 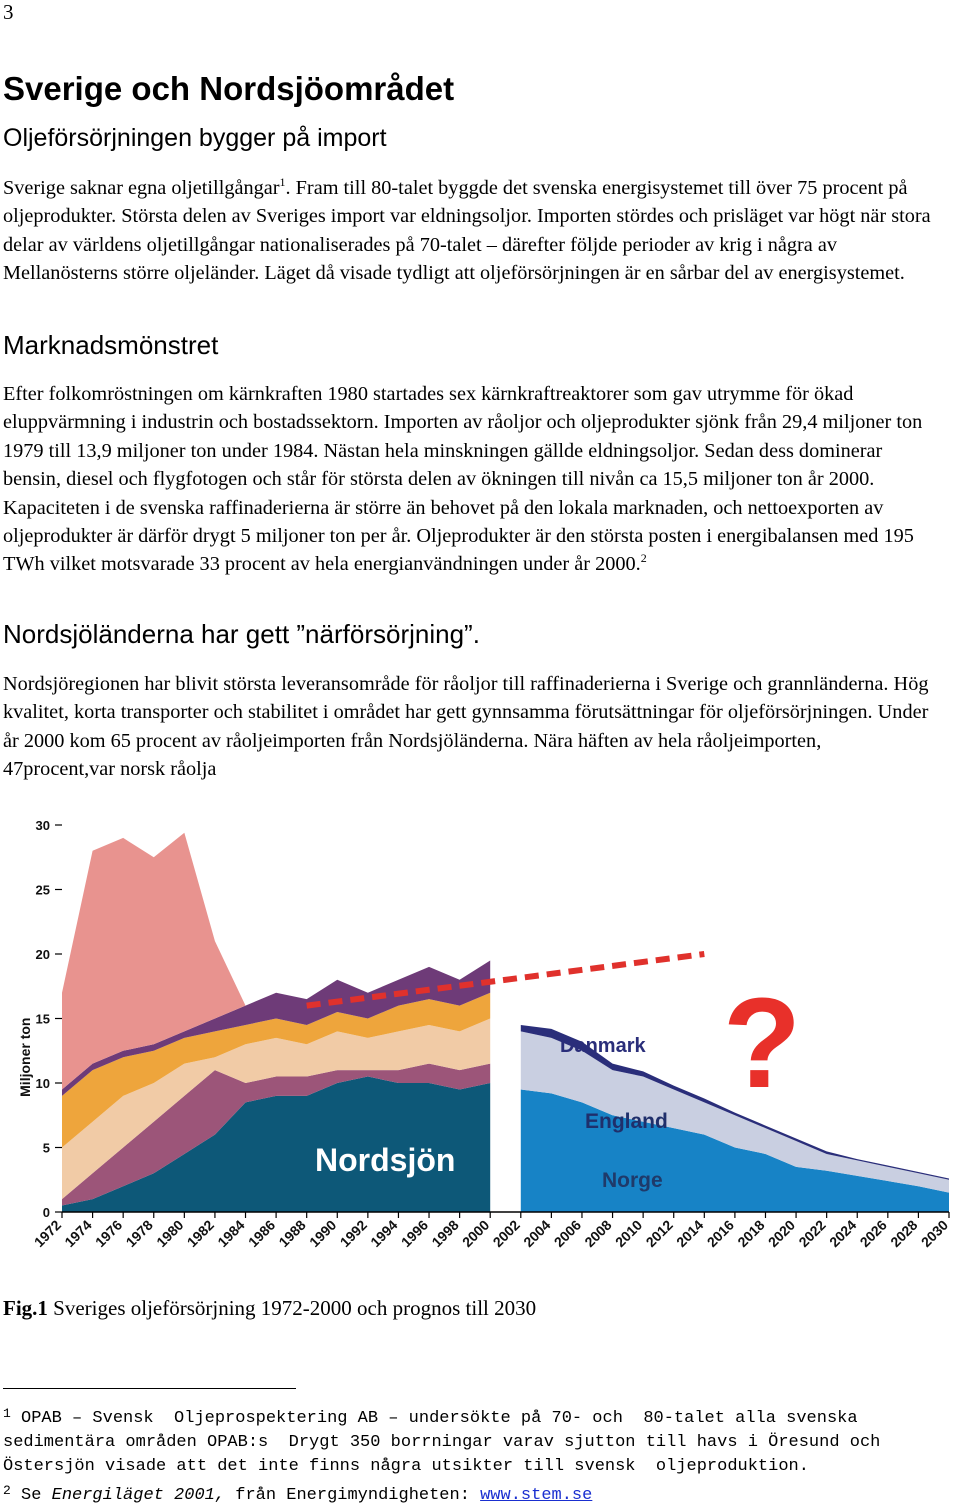 What do you see at coordinates (282, 182) in the screenshot?
I see `footnote-ref: 1` at bounding box center [282, 182].